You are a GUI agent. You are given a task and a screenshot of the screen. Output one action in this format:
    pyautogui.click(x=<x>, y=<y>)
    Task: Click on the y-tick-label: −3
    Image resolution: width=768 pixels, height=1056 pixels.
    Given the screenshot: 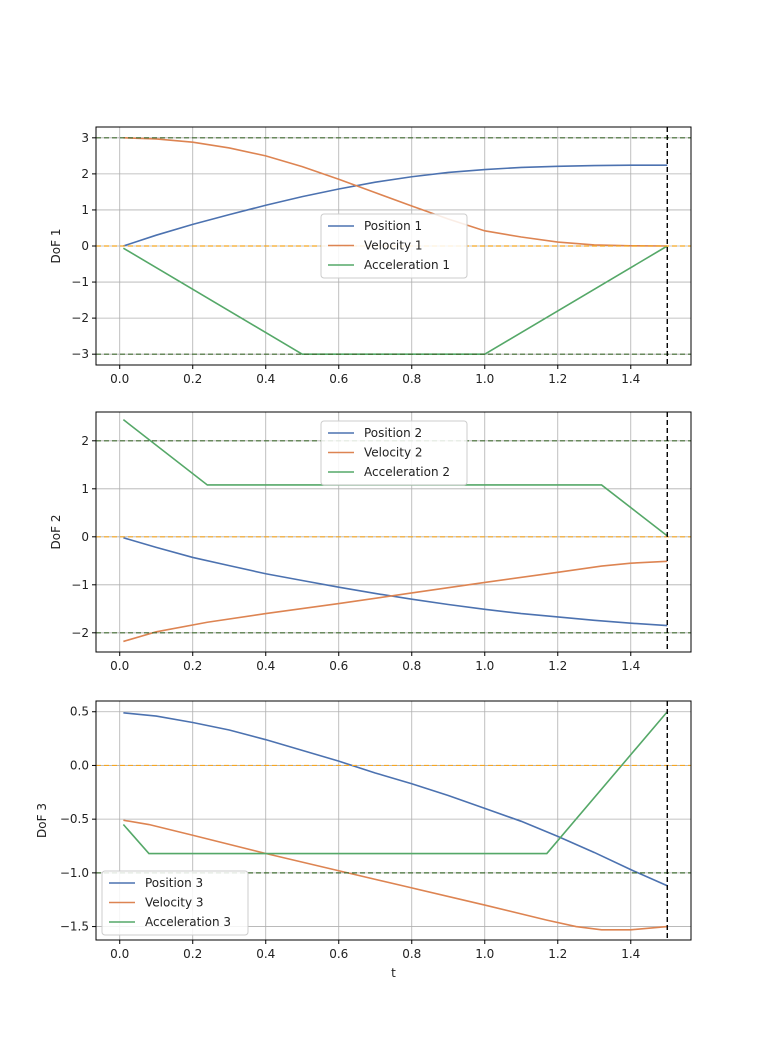 What is the action you would take?
    pyautogui.click(x=80, y=354)
    